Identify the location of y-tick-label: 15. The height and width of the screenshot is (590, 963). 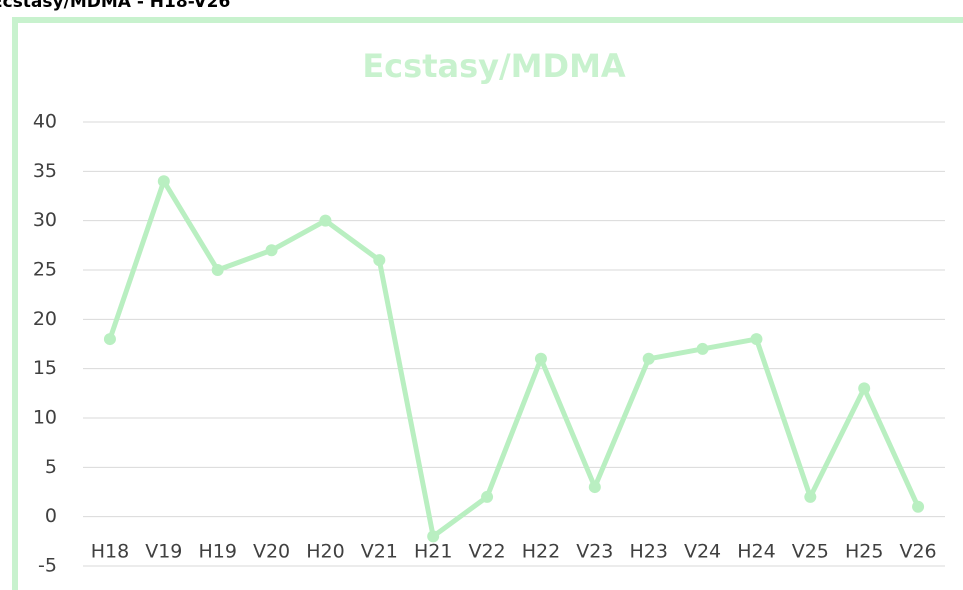
(45, 368).